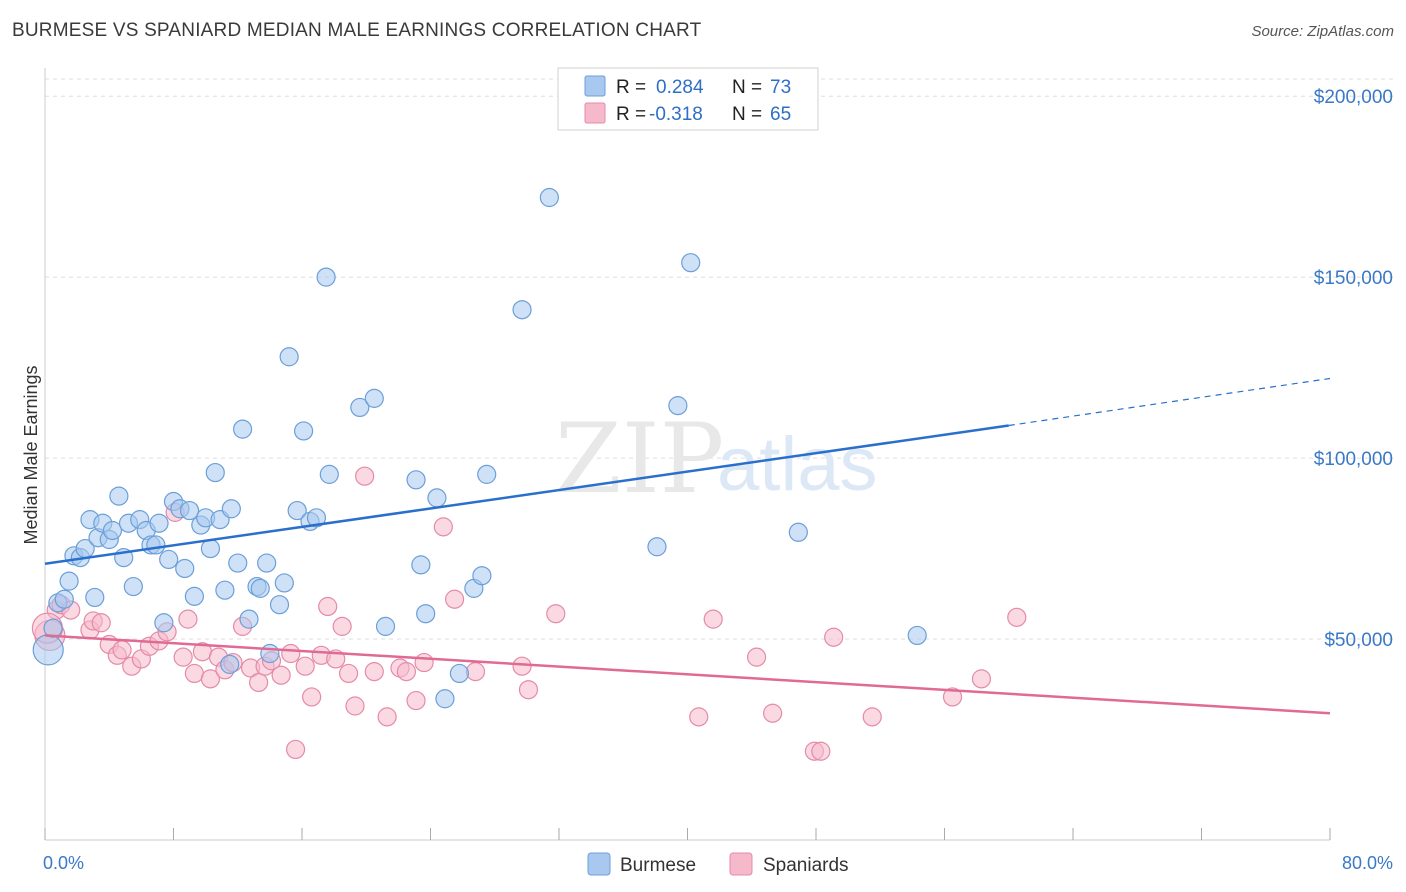 The image size is (1406, 892). I want to click on x-tick-labels: 0.0% 80.0%, so click(718, 863).